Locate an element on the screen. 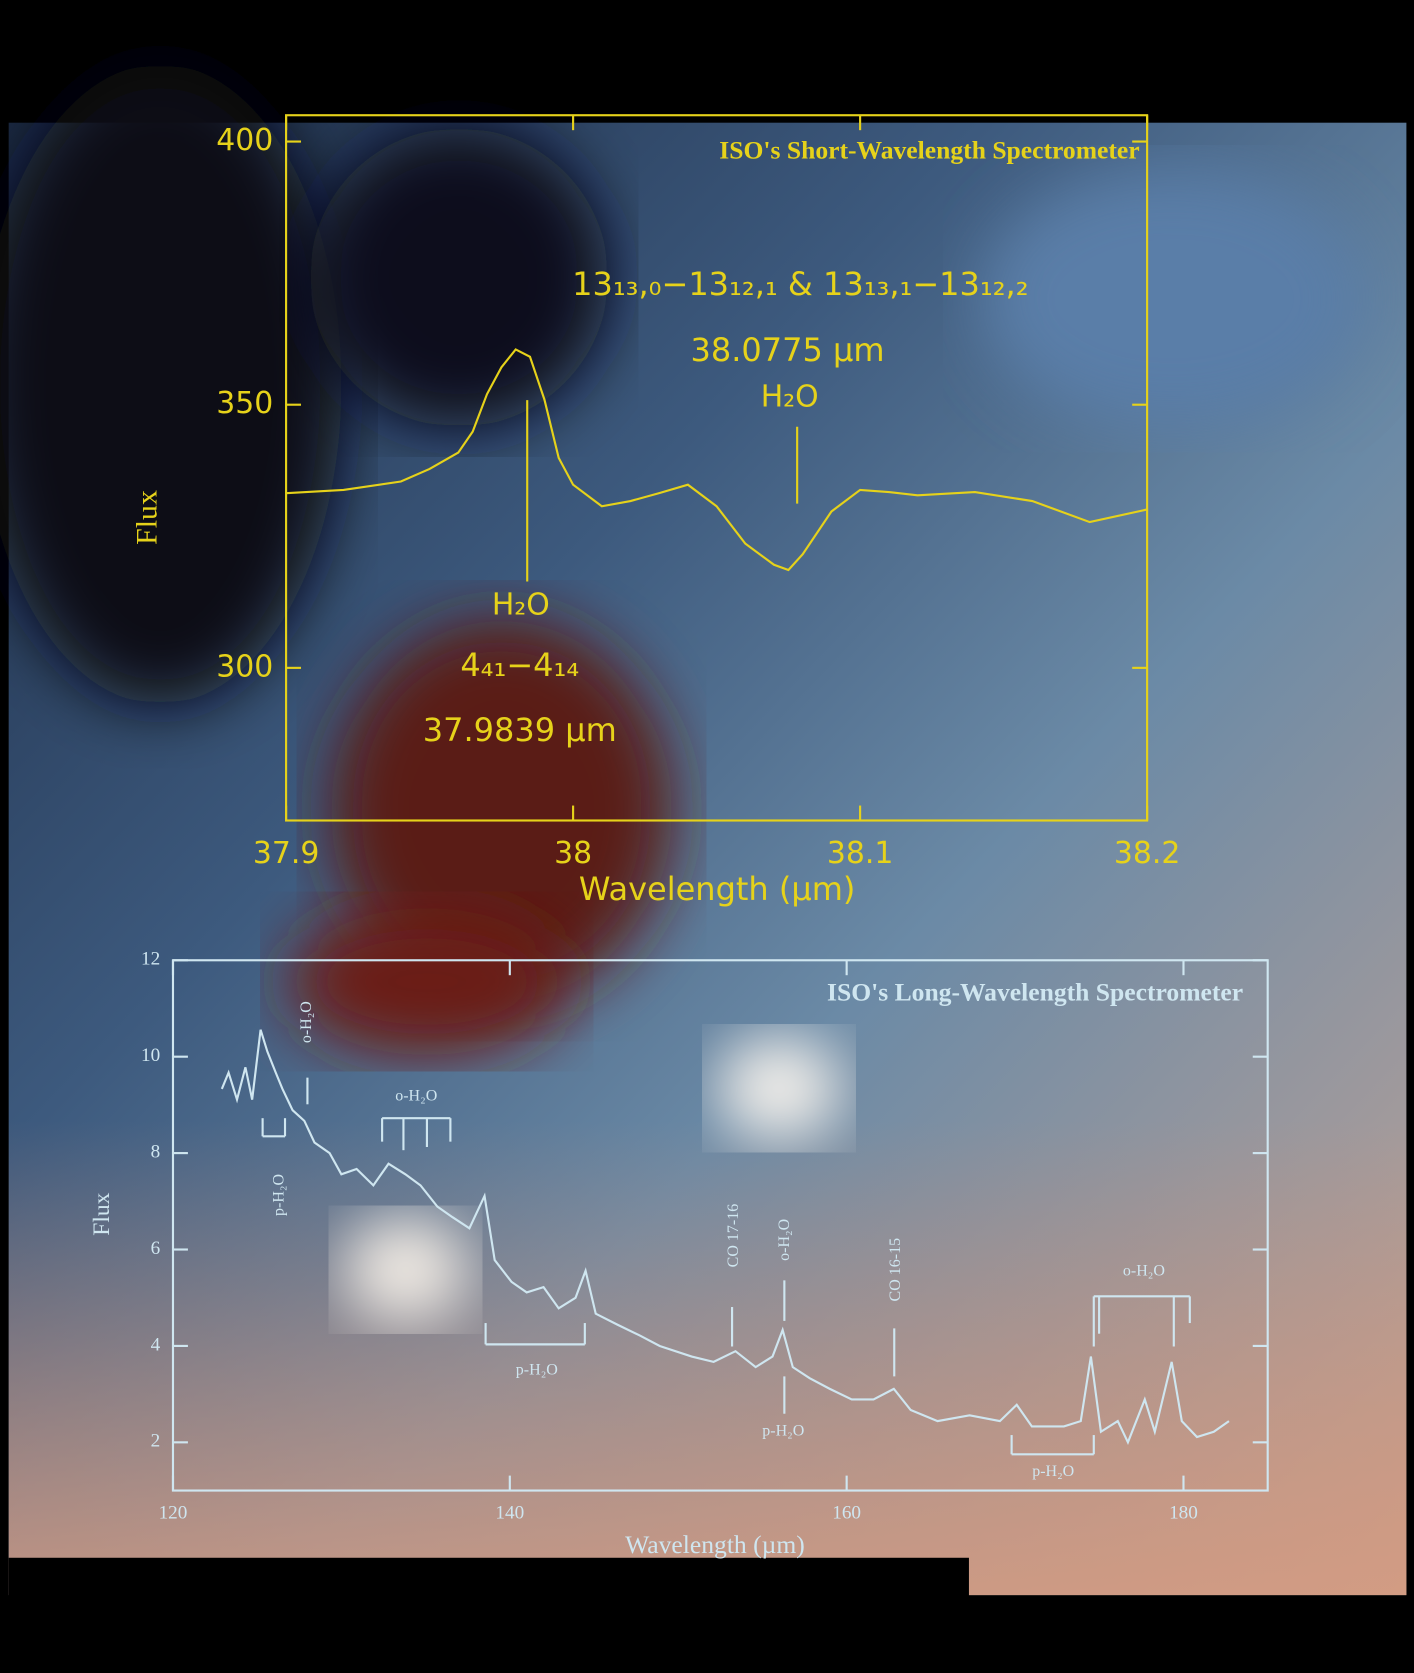  y-tick-label: 400 is located at coordinates (244, 140).